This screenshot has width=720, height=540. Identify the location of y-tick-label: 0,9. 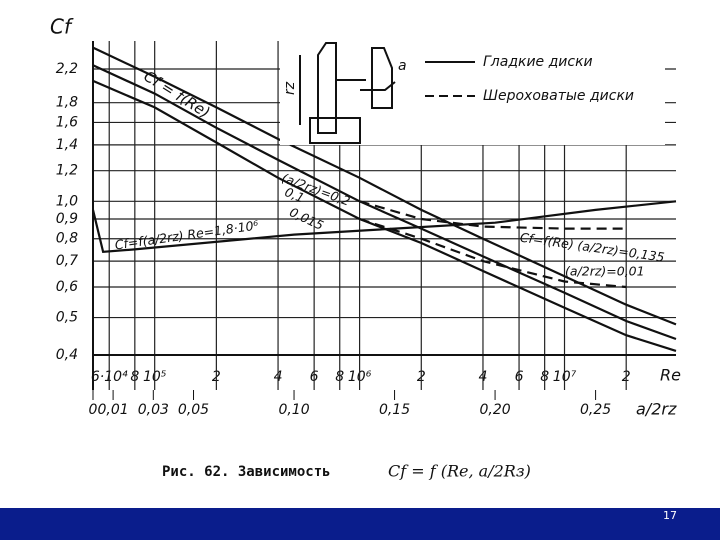
(67, 219).